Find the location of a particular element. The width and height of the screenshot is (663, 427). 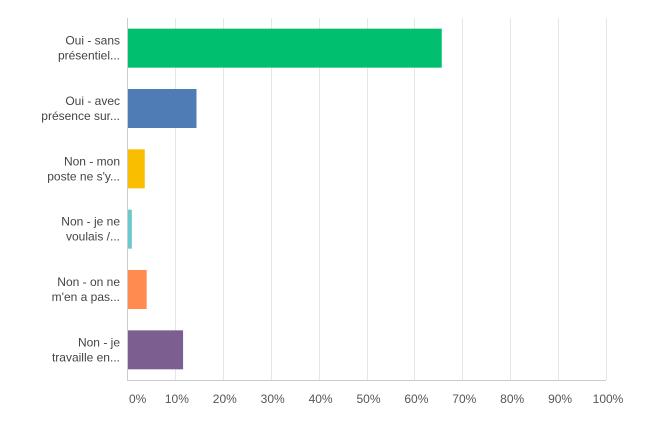

category-label-1-line-0: Oui - avec is located at coordinates (92, 101).